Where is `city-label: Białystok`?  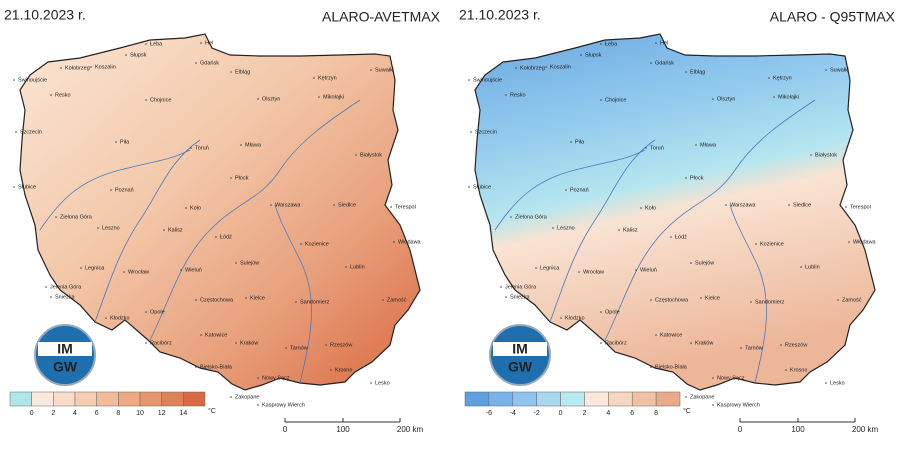 city-label: Białystok is located at coordinates (826, 155).